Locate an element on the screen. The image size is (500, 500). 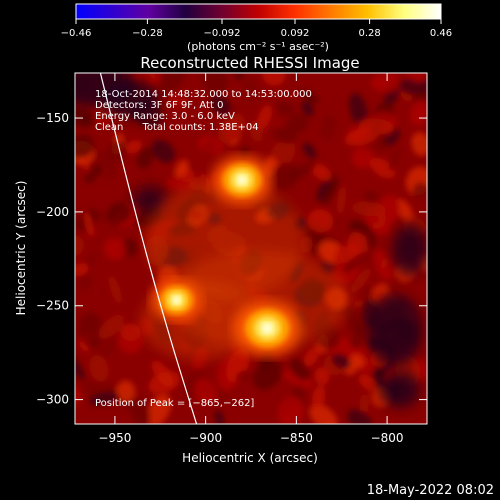
annotation-time-range: 18-Oct-2014 14:48:32.000 to 14:53:00.000 is located at coordinates (203, 94).